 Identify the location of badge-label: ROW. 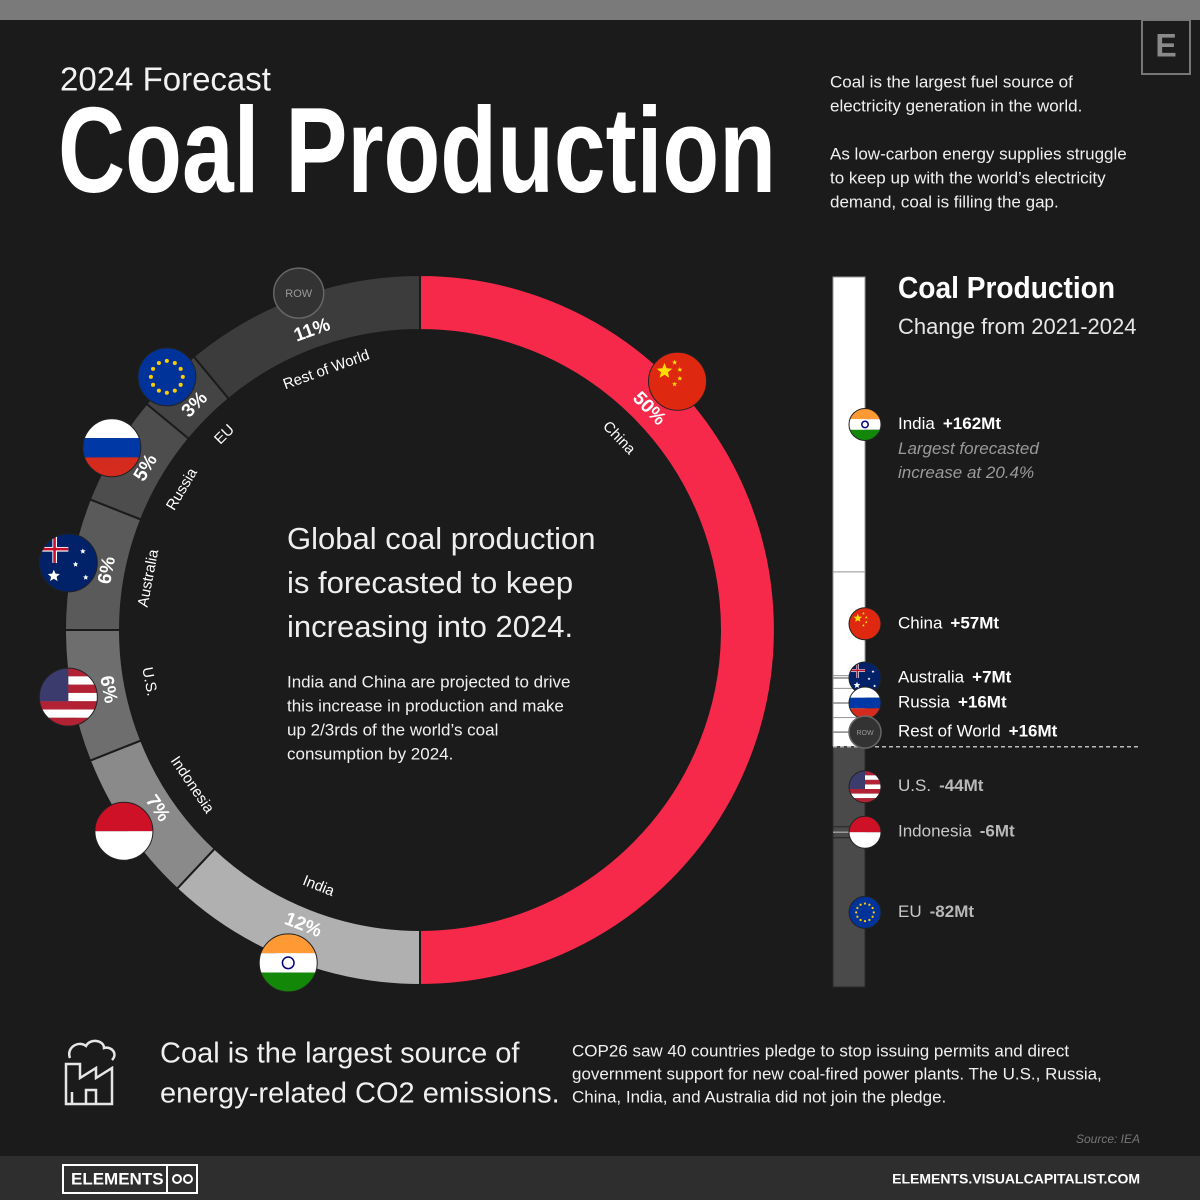
(865, 733).